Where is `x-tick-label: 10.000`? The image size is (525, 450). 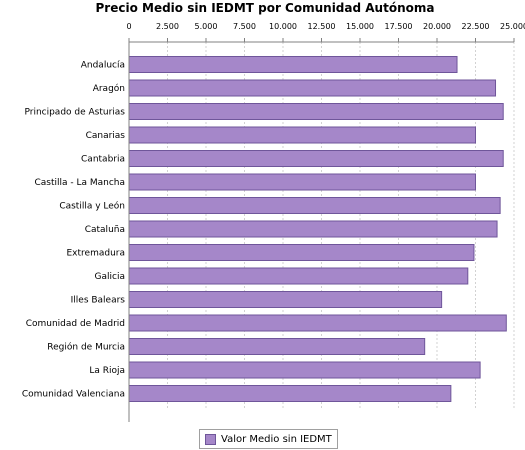
x-tick-label: 10.000 is located at coordinates (283, 26).